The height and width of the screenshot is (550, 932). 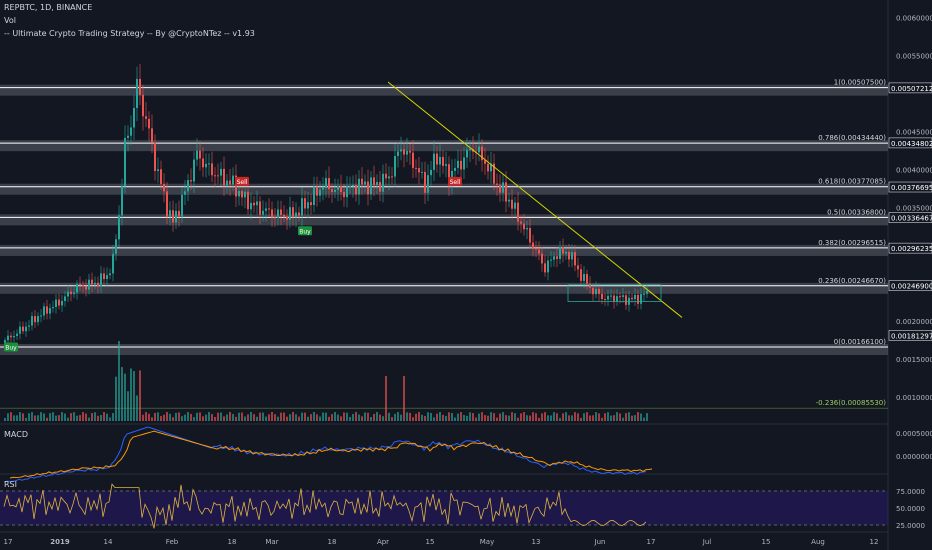 I want to click on price-label: 0.00336467, so click(x=911, y=219).